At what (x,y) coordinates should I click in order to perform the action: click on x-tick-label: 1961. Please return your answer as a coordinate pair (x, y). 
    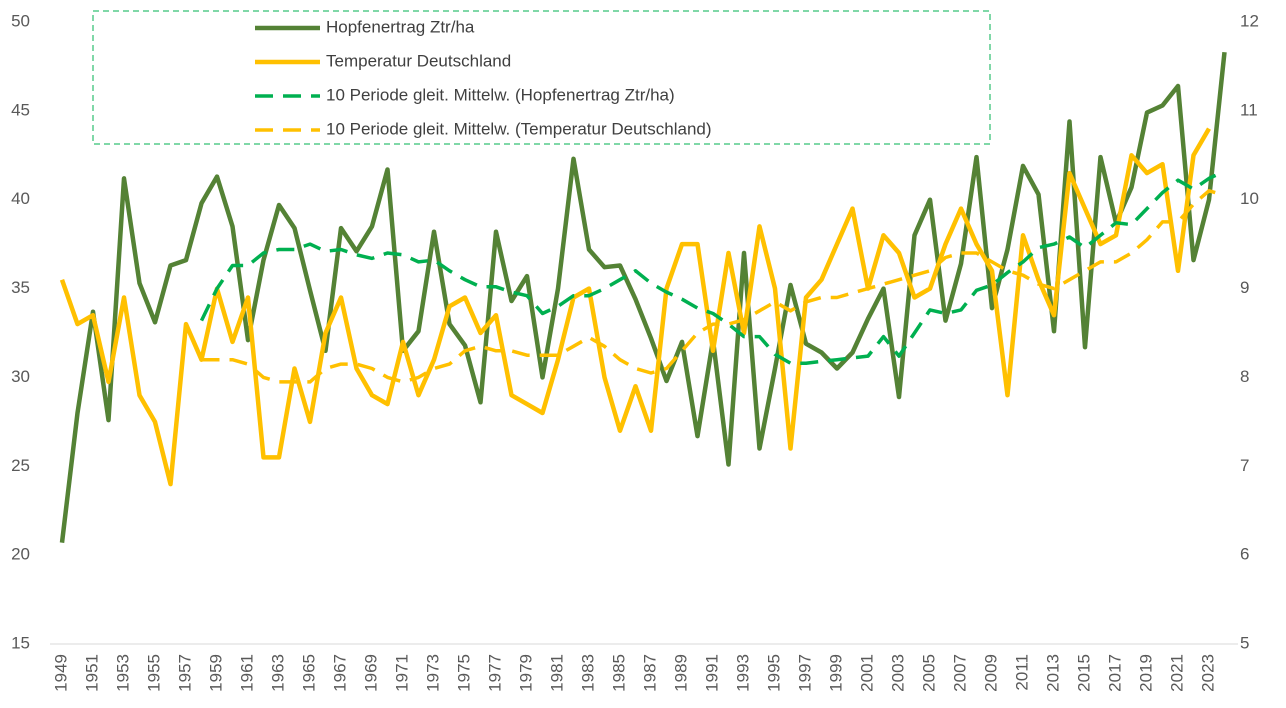
    Looking at the image, I should click on (246, 673).